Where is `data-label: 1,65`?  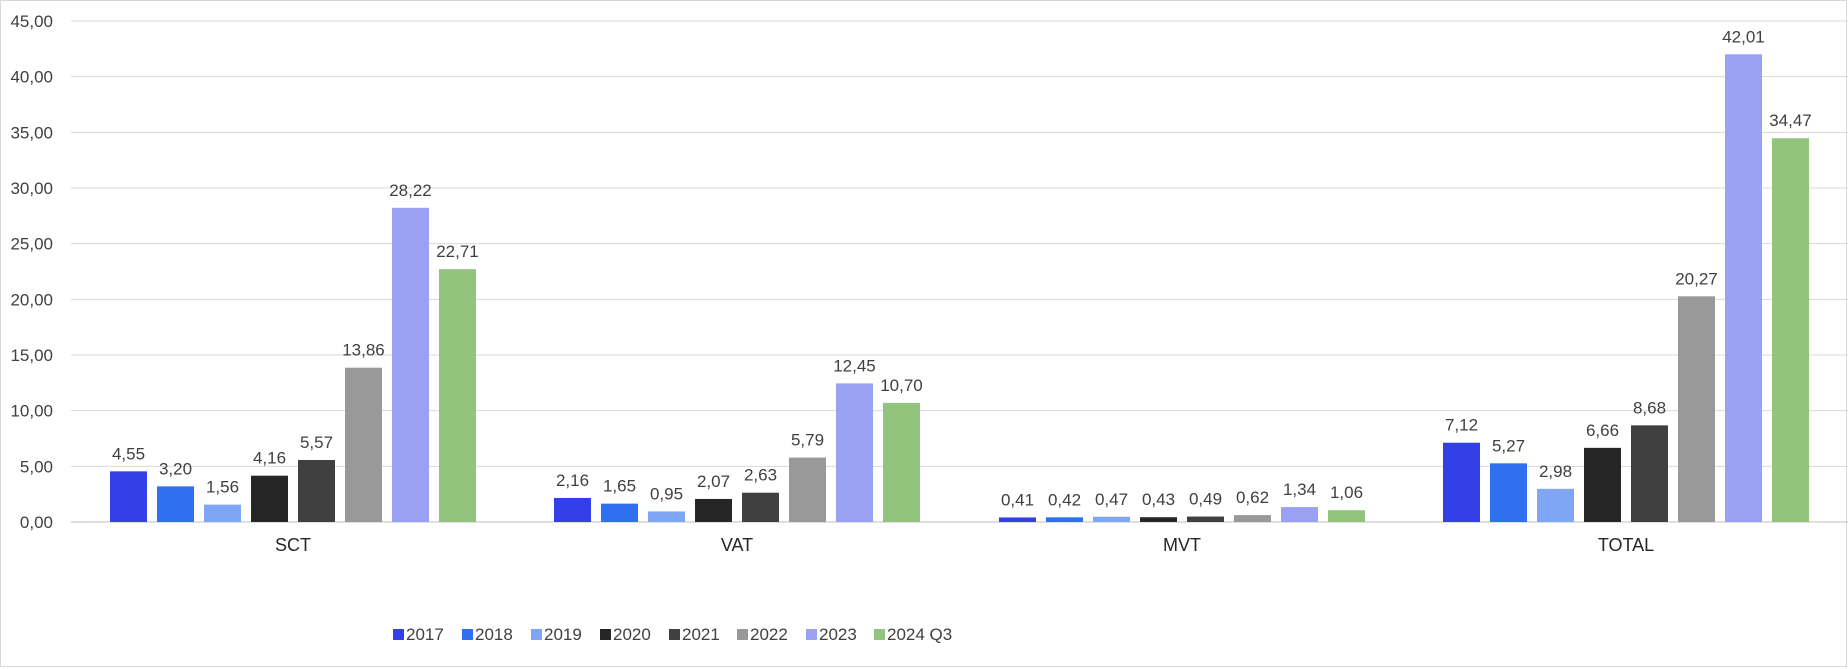 data-label: 1,65 is located at coordinates (619, 486).